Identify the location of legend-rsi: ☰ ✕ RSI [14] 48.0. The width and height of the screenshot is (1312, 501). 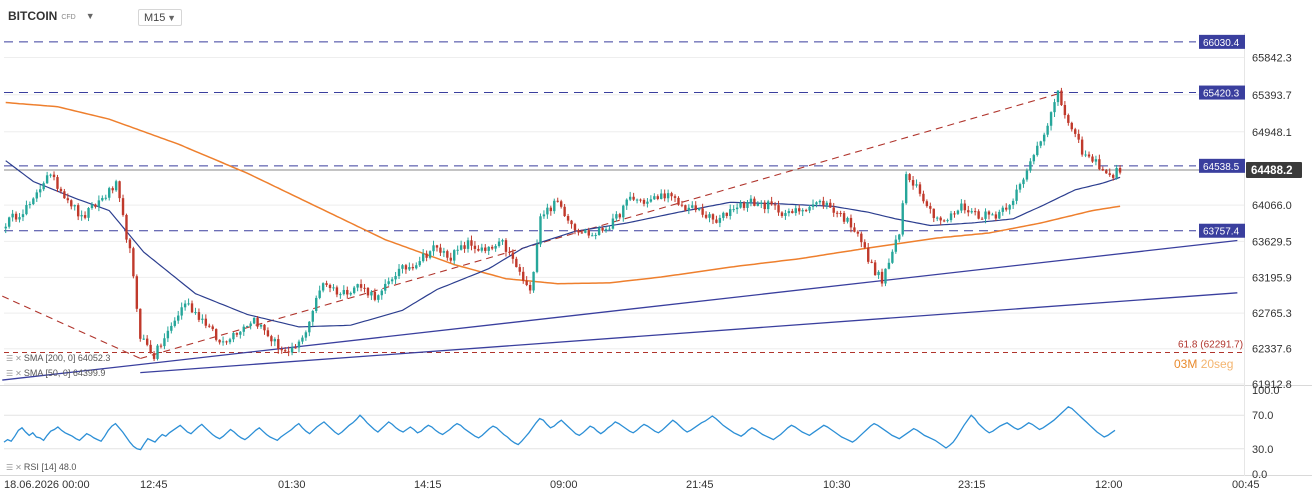
(41, 467).